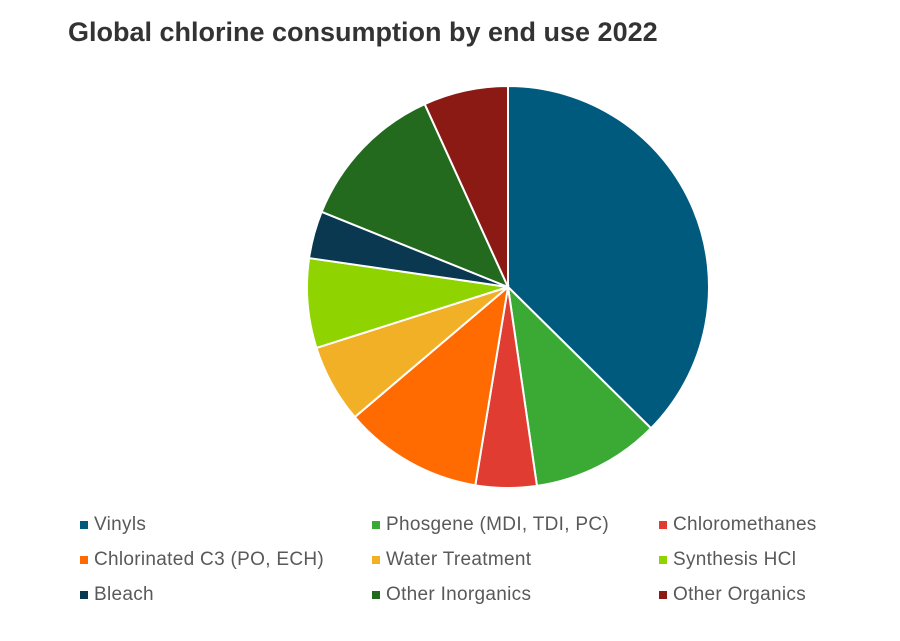  What do you see at coordinates (734, 559) in the screenshot?
I see `legend-label: Synthesis HCl` at bounding box center [734, 559].